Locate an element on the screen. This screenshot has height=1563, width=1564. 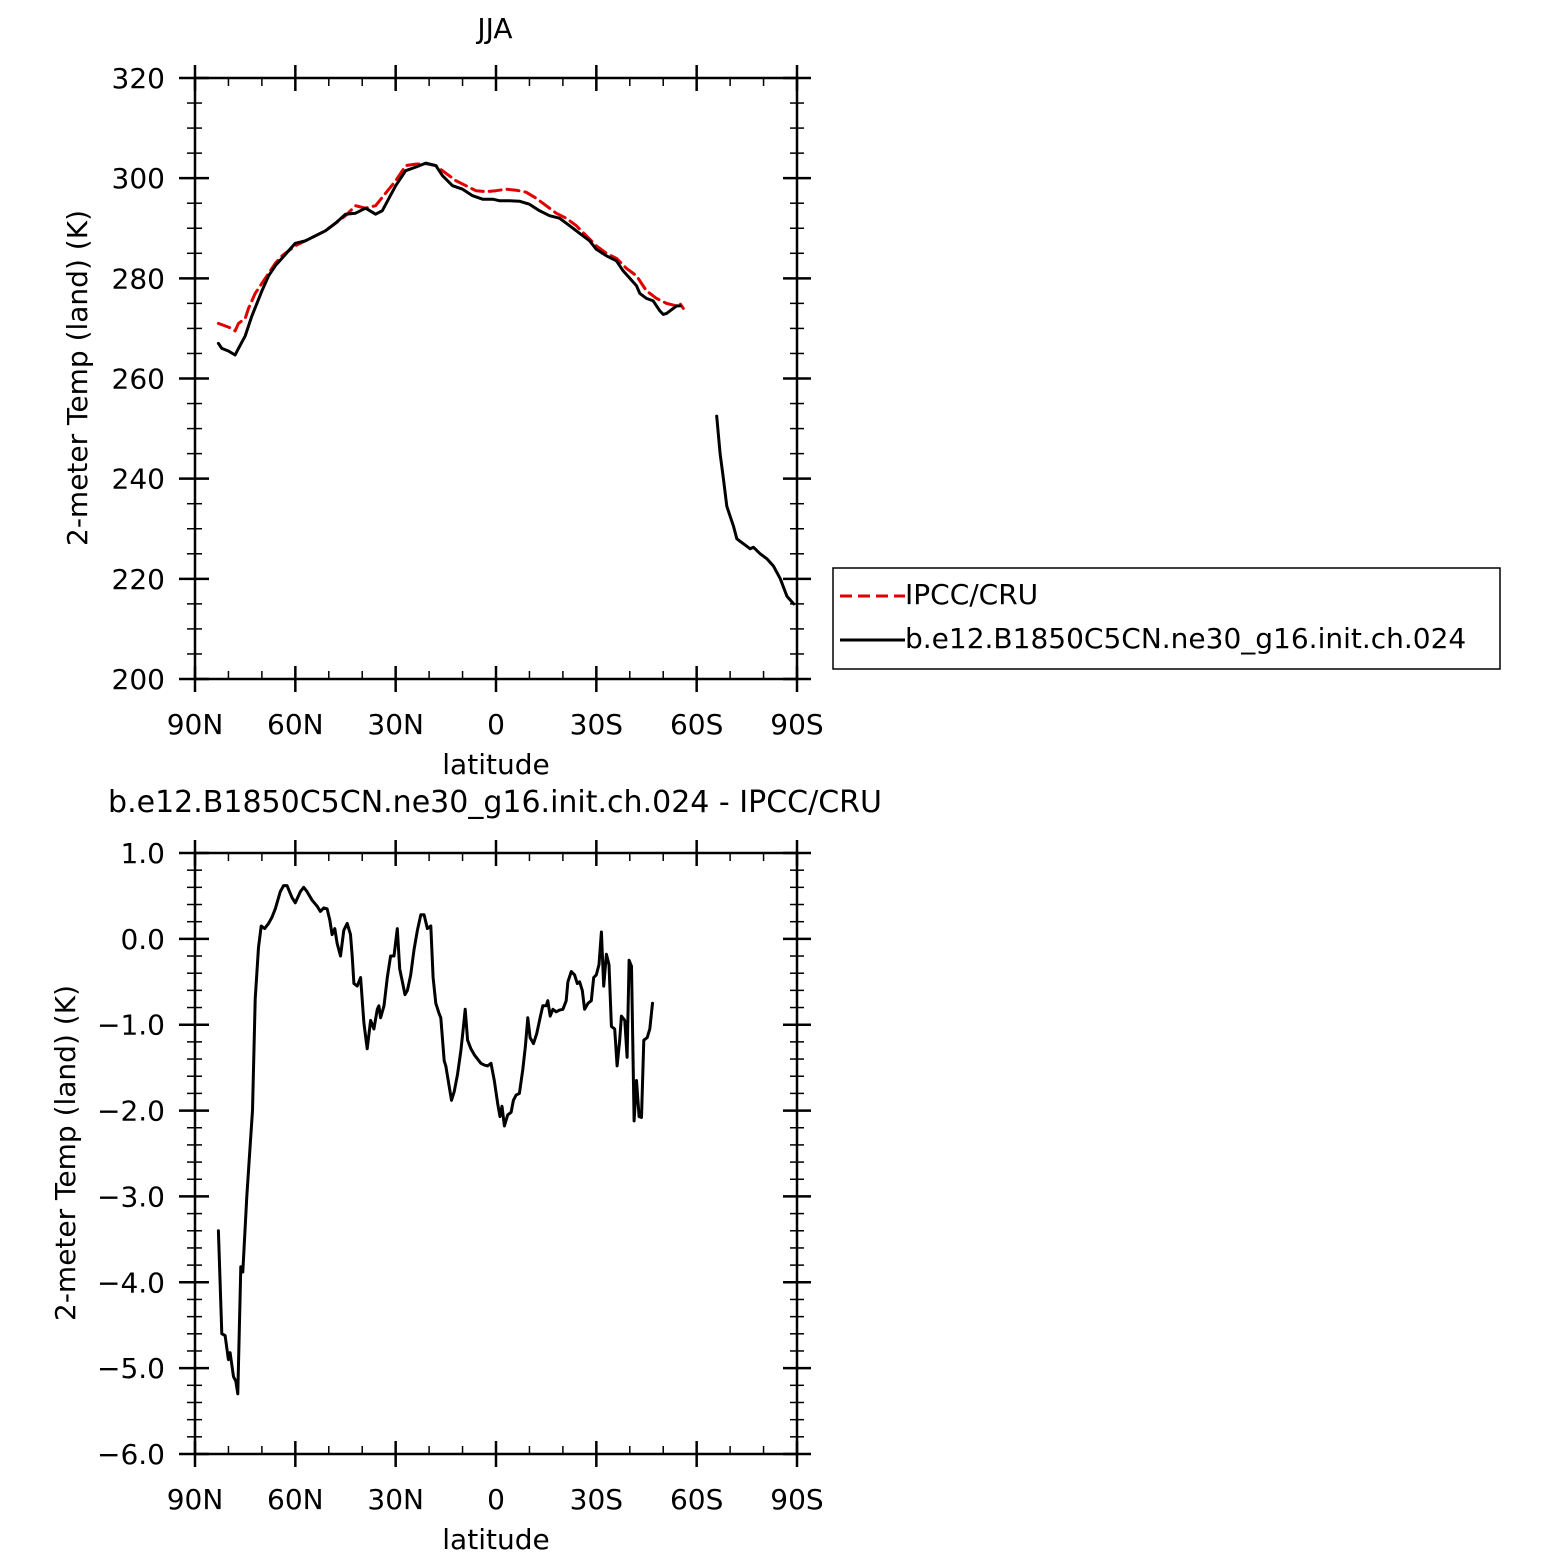
y-tick-label: 1.0 is located at coordinates (142, 853).